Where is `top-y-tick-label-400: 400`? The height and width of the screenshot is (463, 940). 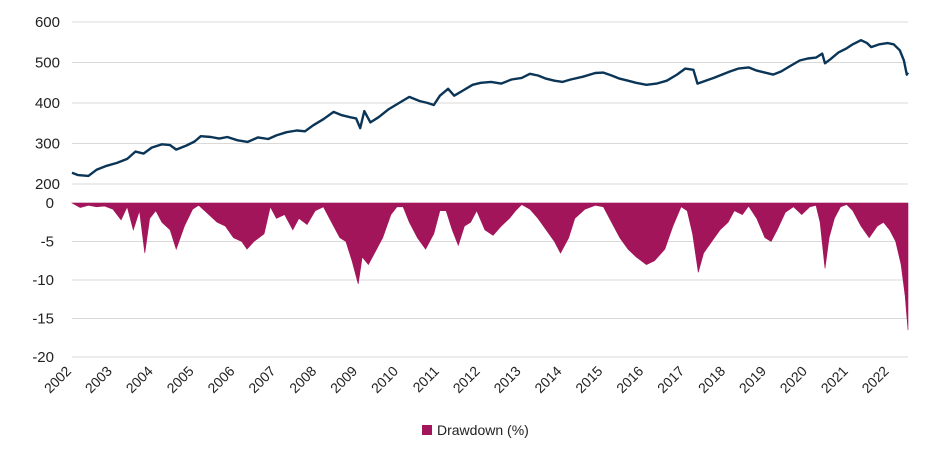
top-y-tick-label-400: 400 is located at coordinates (47, 103).